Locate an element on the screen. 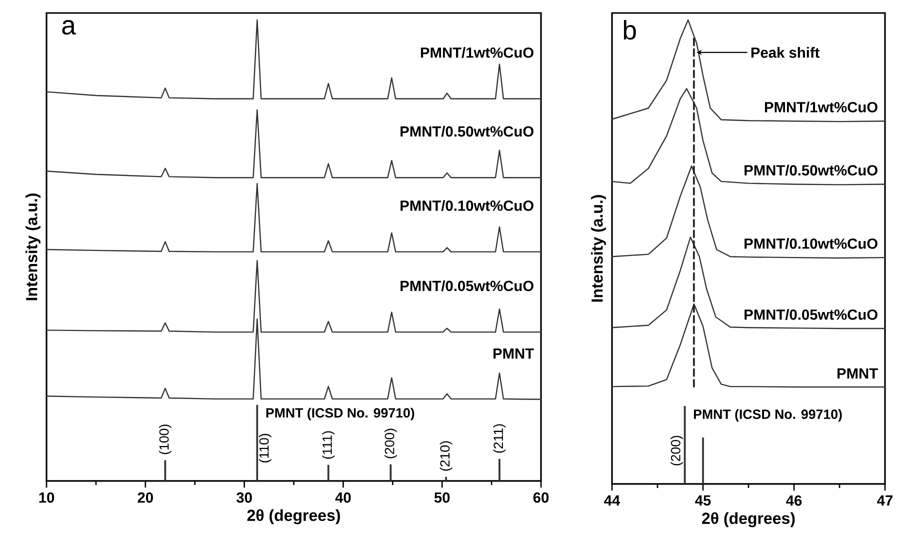 This screenshot has width=902, height=549. x-tick-label: 46 is located at coordinates (794, 500).